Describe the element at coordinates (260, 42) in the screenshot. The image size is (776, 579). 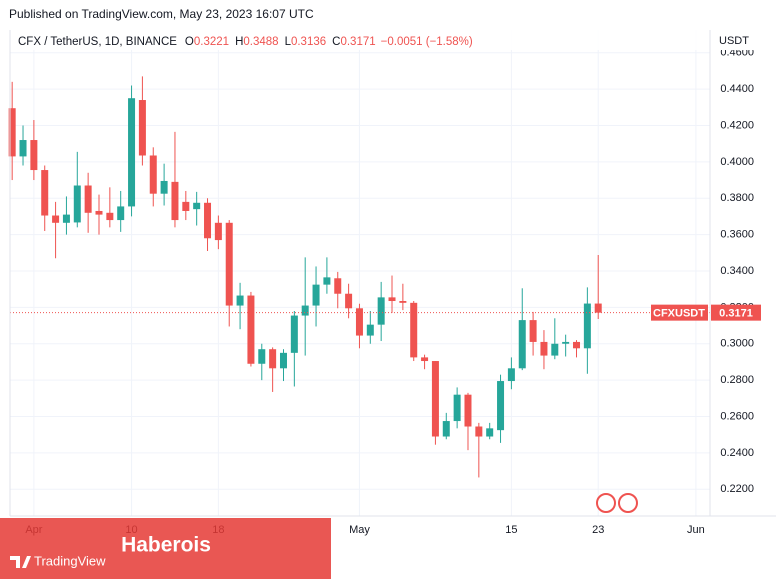
I see `legend-value: 0.3488` at that location.